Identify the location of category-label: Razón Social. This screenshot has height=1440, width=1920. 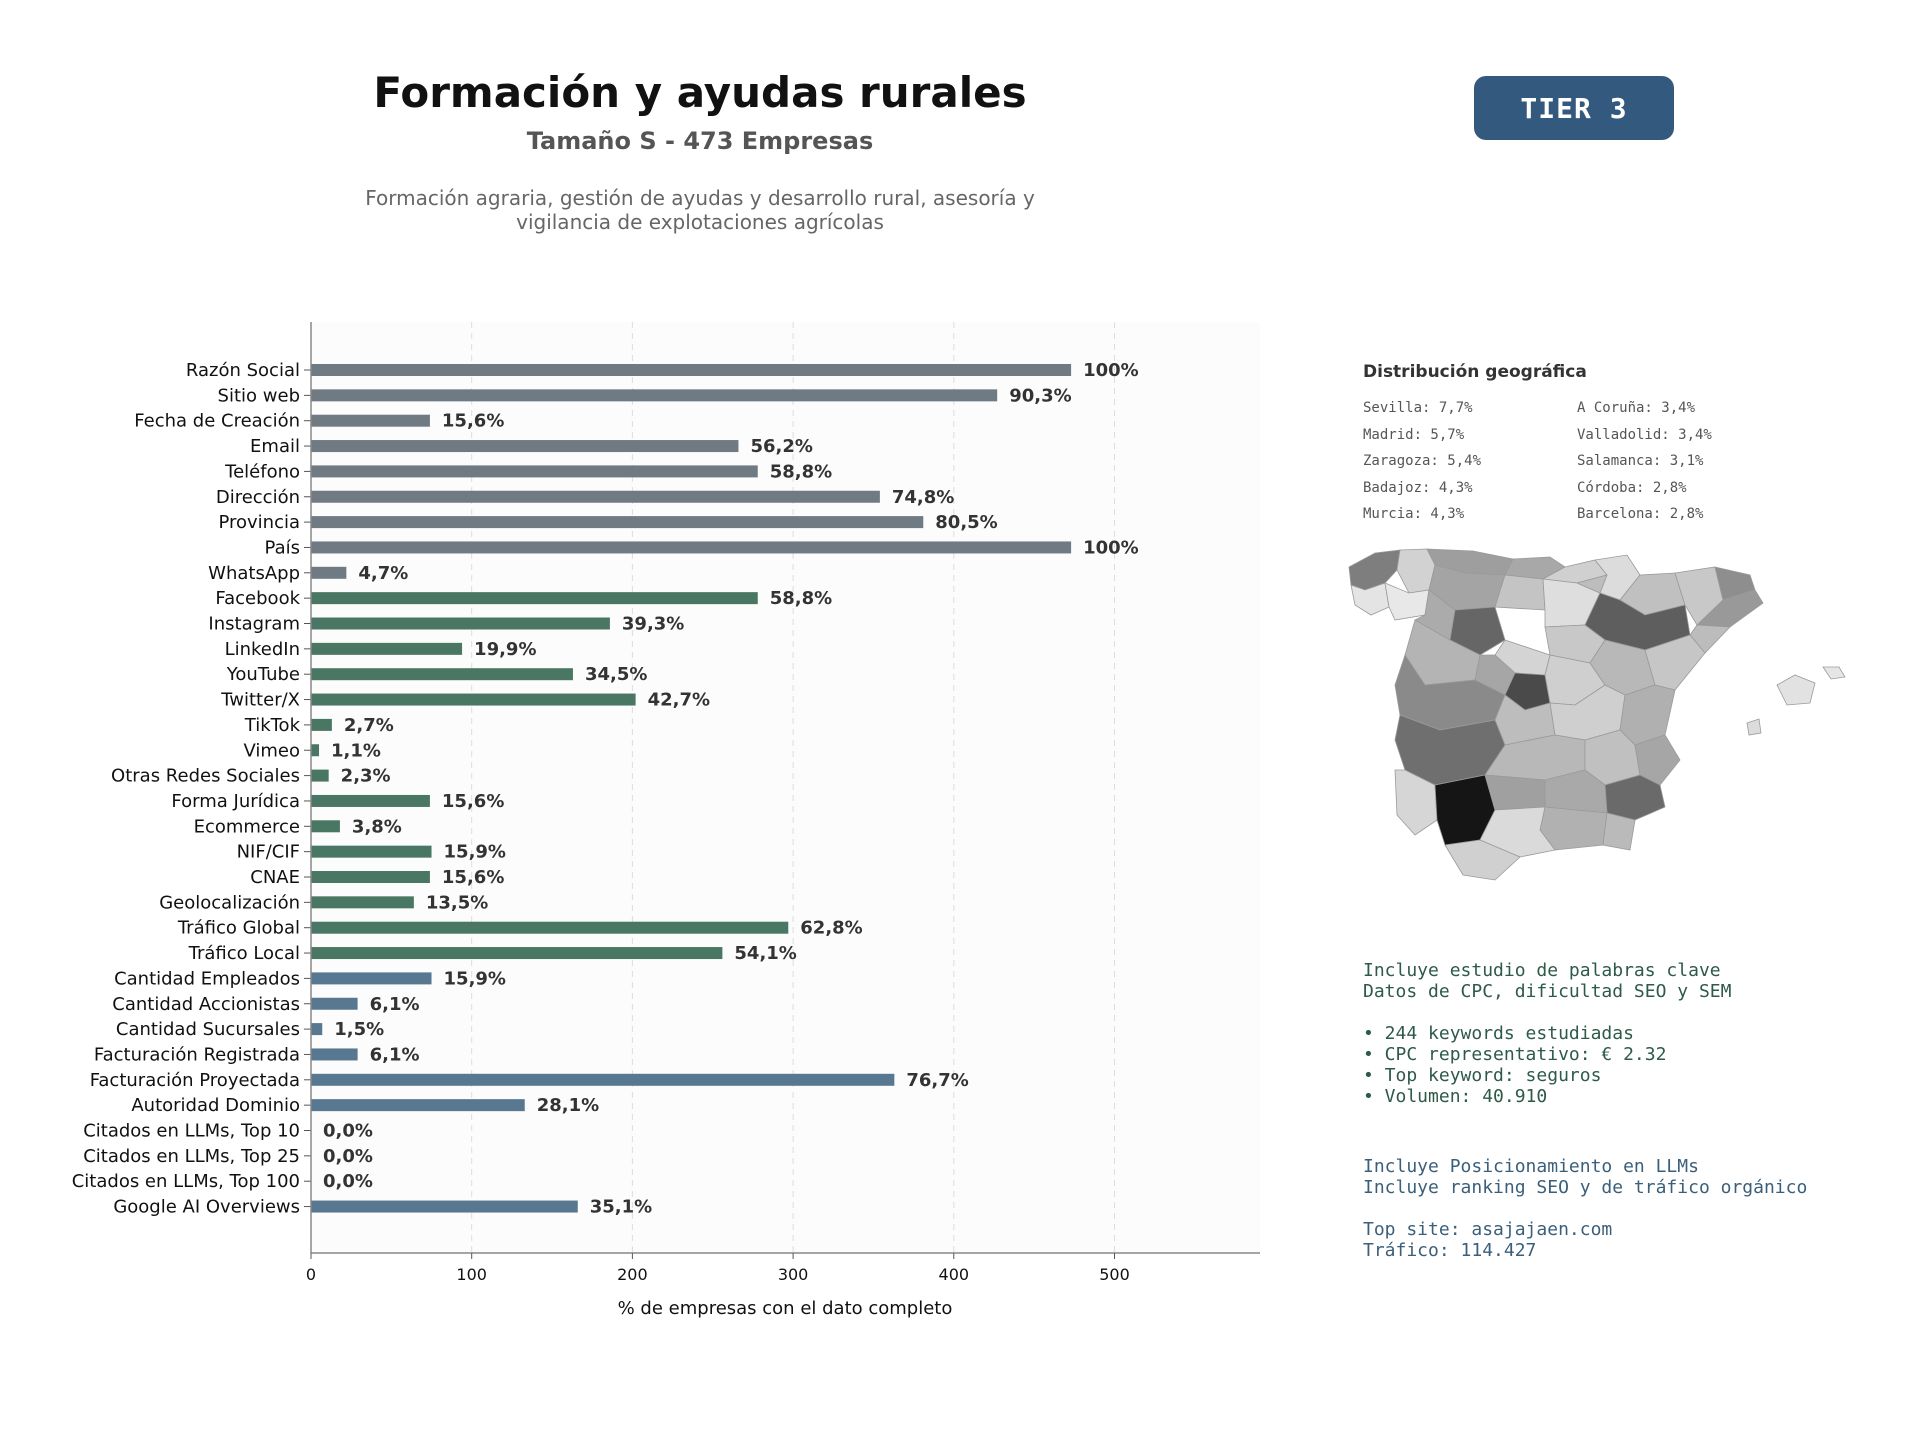
(243, 370).